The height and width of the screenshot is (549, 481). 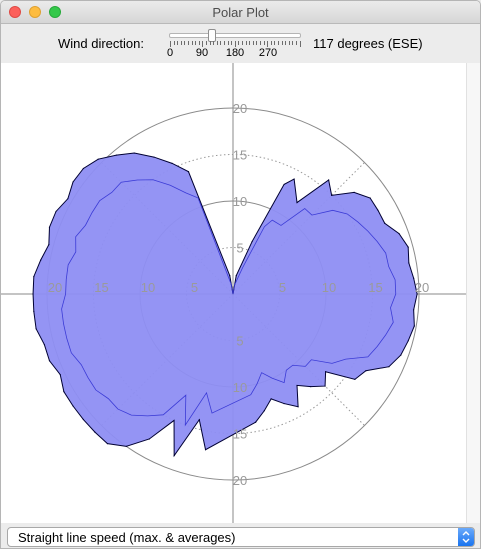 I want to click on ring-label-left: 10, so click(x=148, y=287).